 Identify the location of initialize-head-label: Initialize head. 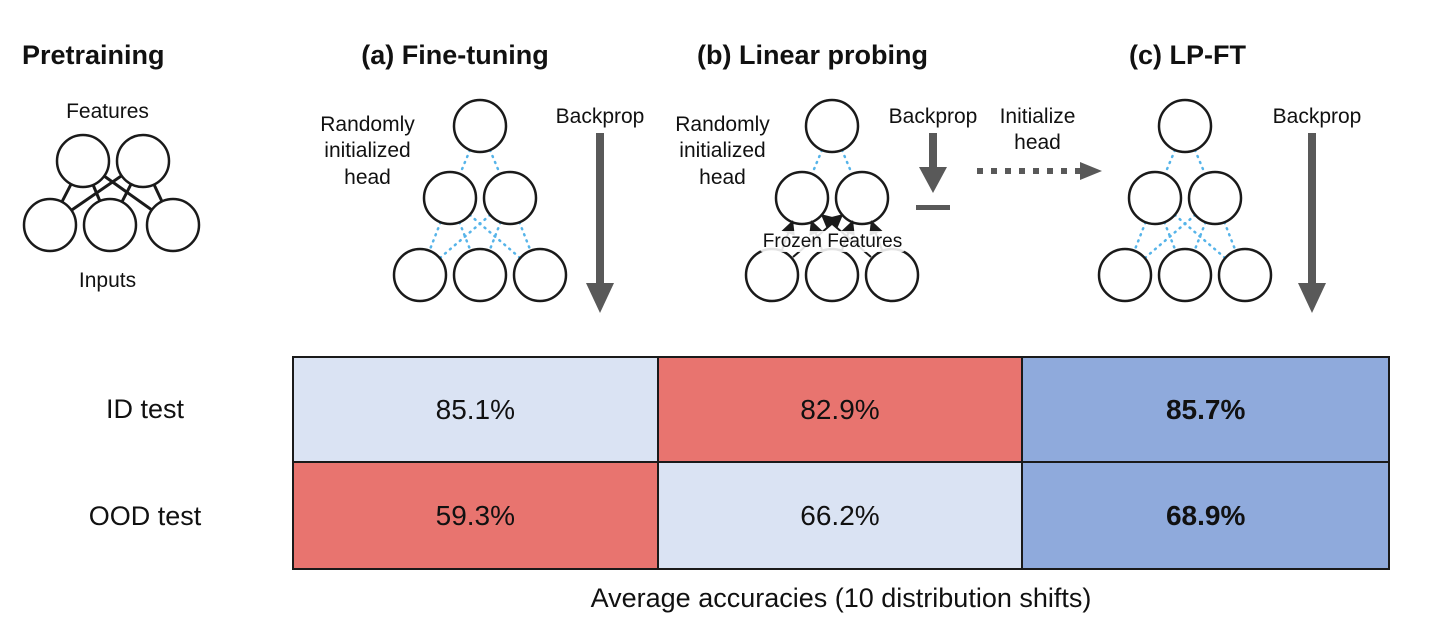
(1037, 130).